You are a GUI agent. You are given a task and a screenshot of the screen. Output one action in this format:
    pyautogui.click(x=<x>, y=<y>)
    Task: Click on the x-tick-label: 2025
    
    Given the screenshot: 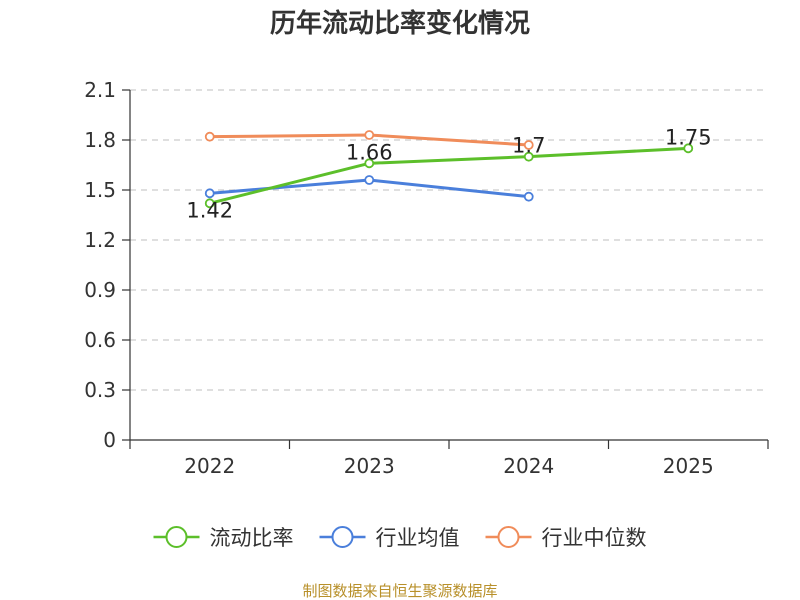 What is the action you would take?
    pyautogui.click(x=688, y=466)
    